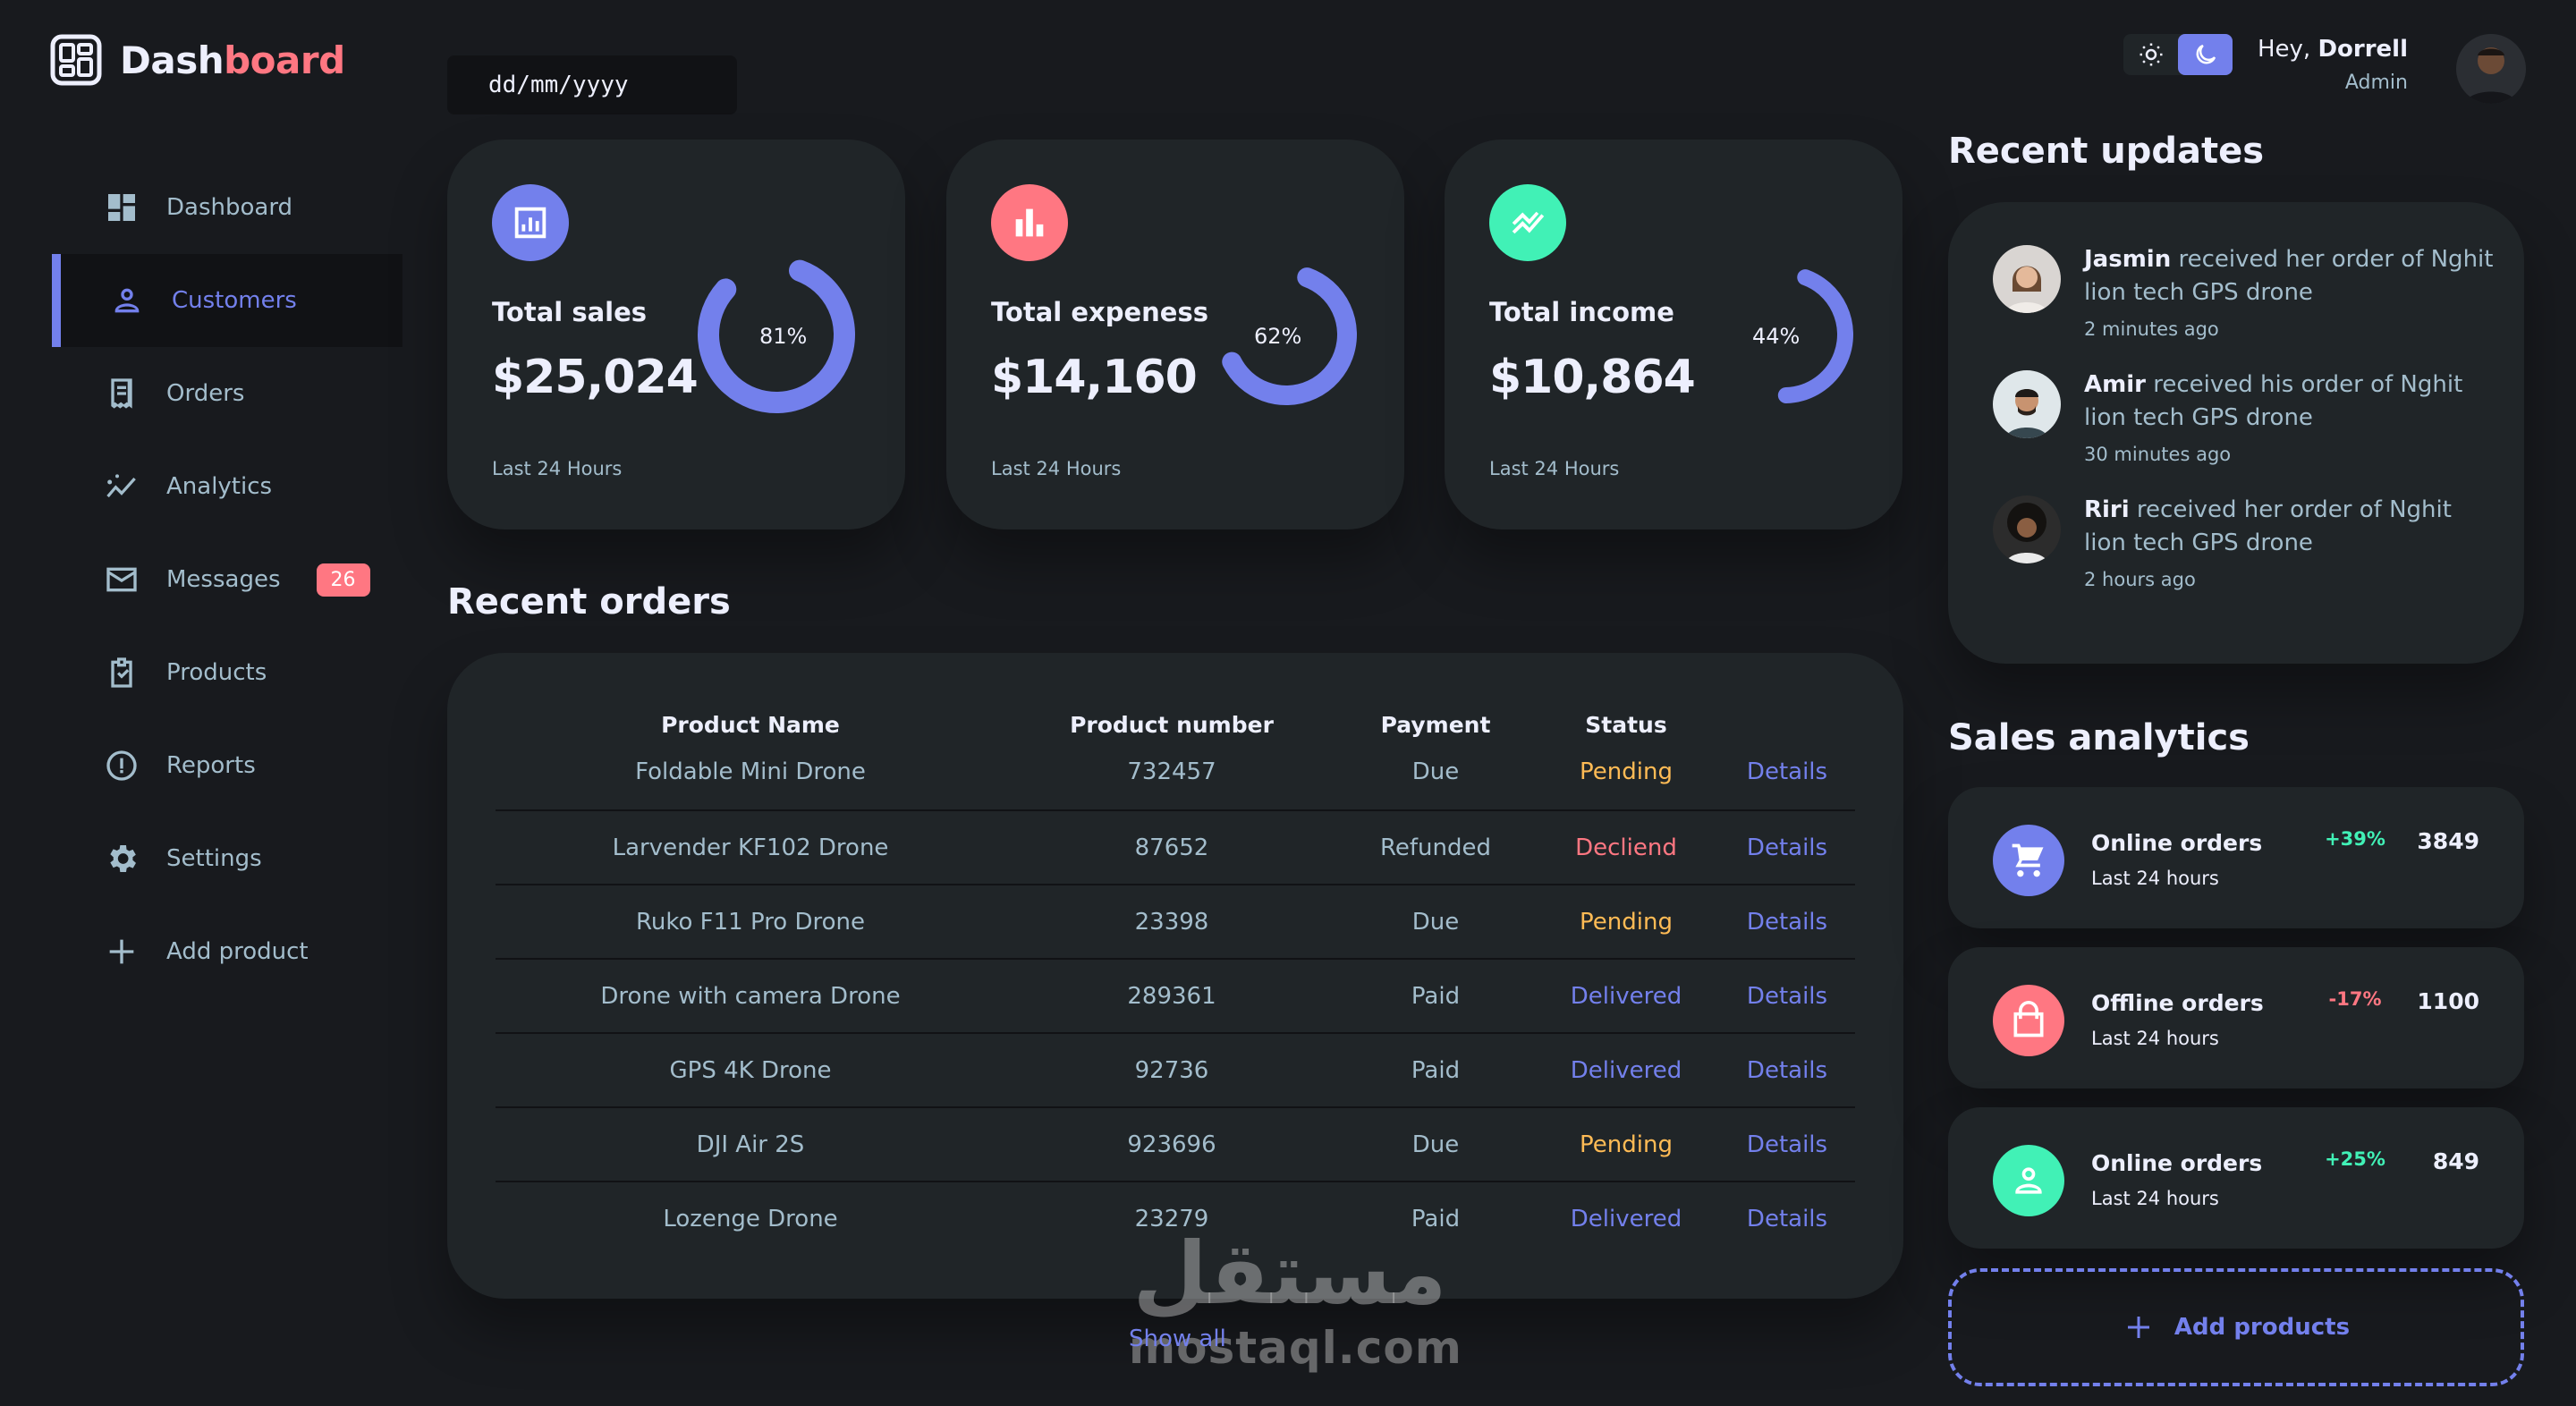 The height and width of the screenshot is (1406, 2576). What do you see at coordinates (219, 487) in the screenshot?
I see `sidebar-item-label: Analytics` at bounding box center [219, 487].